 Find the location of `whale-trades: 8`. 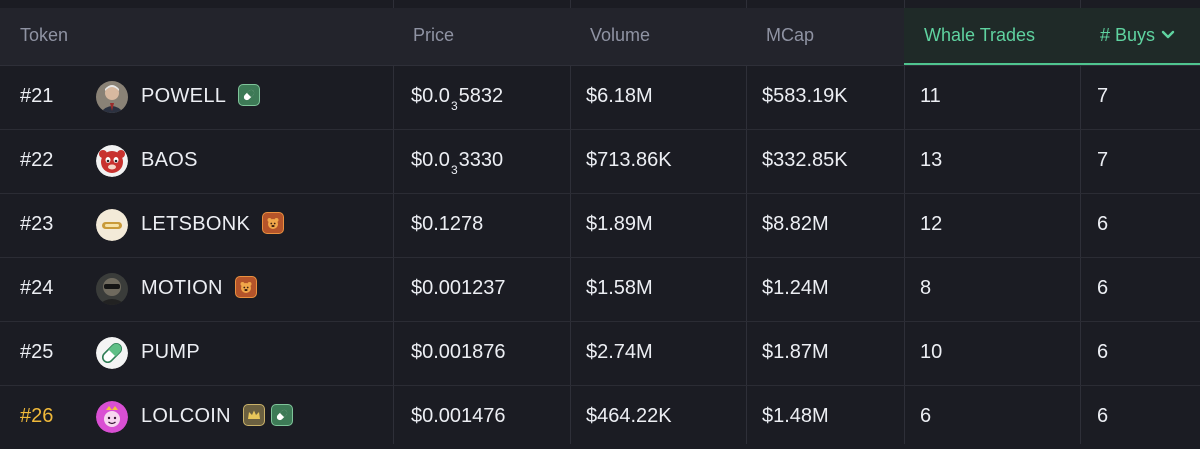

whale-trades: 8 is located at coordinates (926, 288).